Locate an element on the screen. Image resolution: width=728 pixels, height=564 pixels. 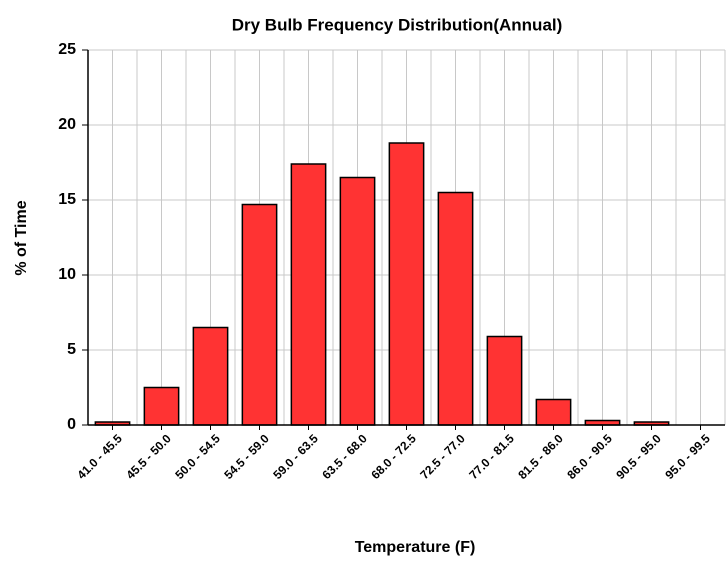
x-tick-label: 68.0 - 72.5 is located at coordinates (393, 456).